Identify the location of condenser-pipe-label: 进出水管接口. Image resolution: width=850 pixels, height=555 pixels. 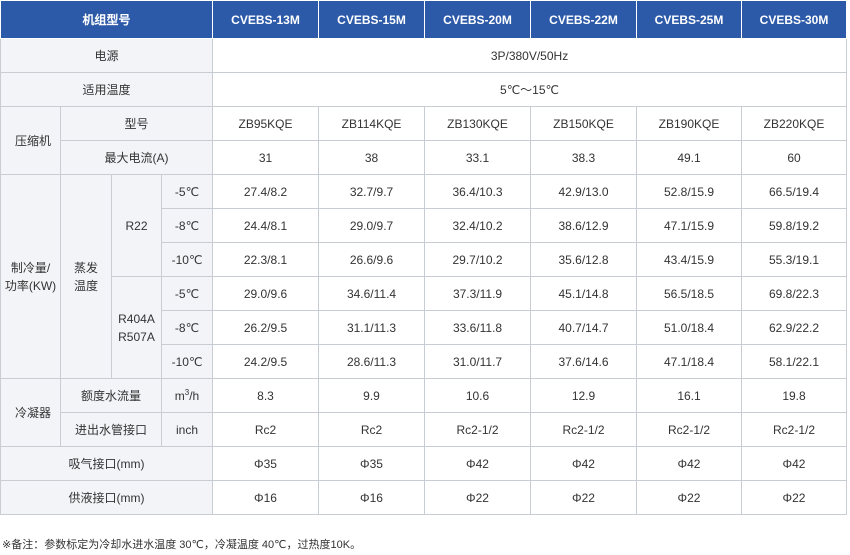
(111, 429).